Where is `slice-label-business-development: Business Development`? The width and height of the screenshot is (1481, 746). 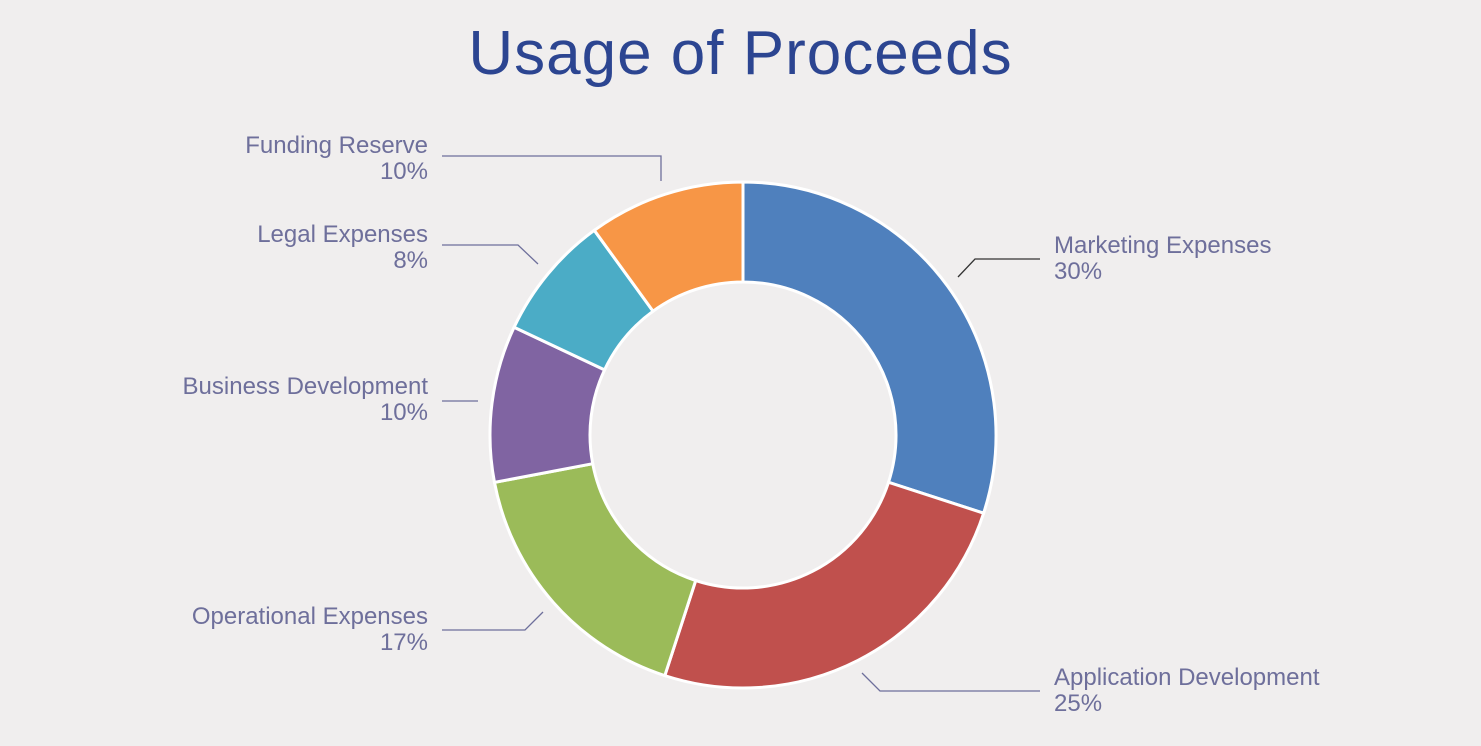
slice-label-business-development: Business Development is located at coordinates (306, 386).